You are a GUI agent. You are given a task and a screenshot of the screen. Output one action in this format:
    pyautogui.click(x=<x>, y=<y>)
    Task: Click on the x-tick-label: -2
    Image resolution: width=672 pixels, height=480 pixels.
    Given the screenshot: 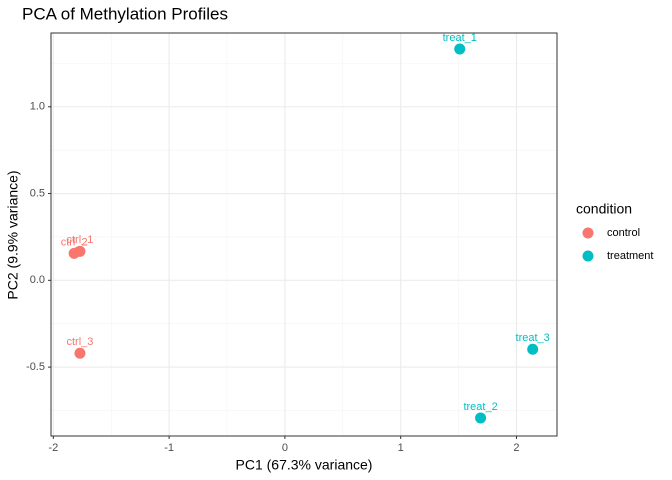 What is the action you would take?
    pyautogui.click(x=53, y=448)
    